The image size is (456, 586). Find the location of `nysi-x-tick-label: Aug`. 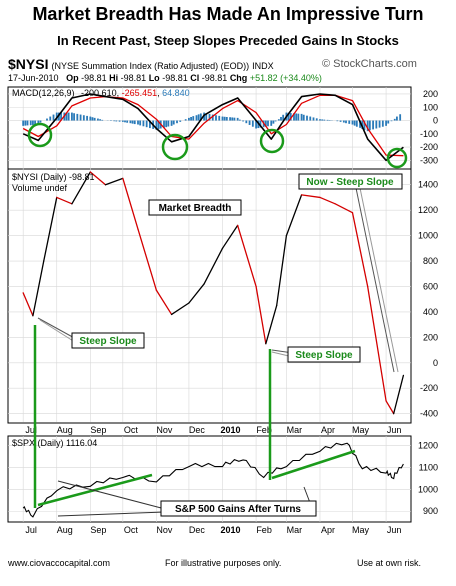

nysi-x-tick-label: Aug is located at coordinates (65, 430).